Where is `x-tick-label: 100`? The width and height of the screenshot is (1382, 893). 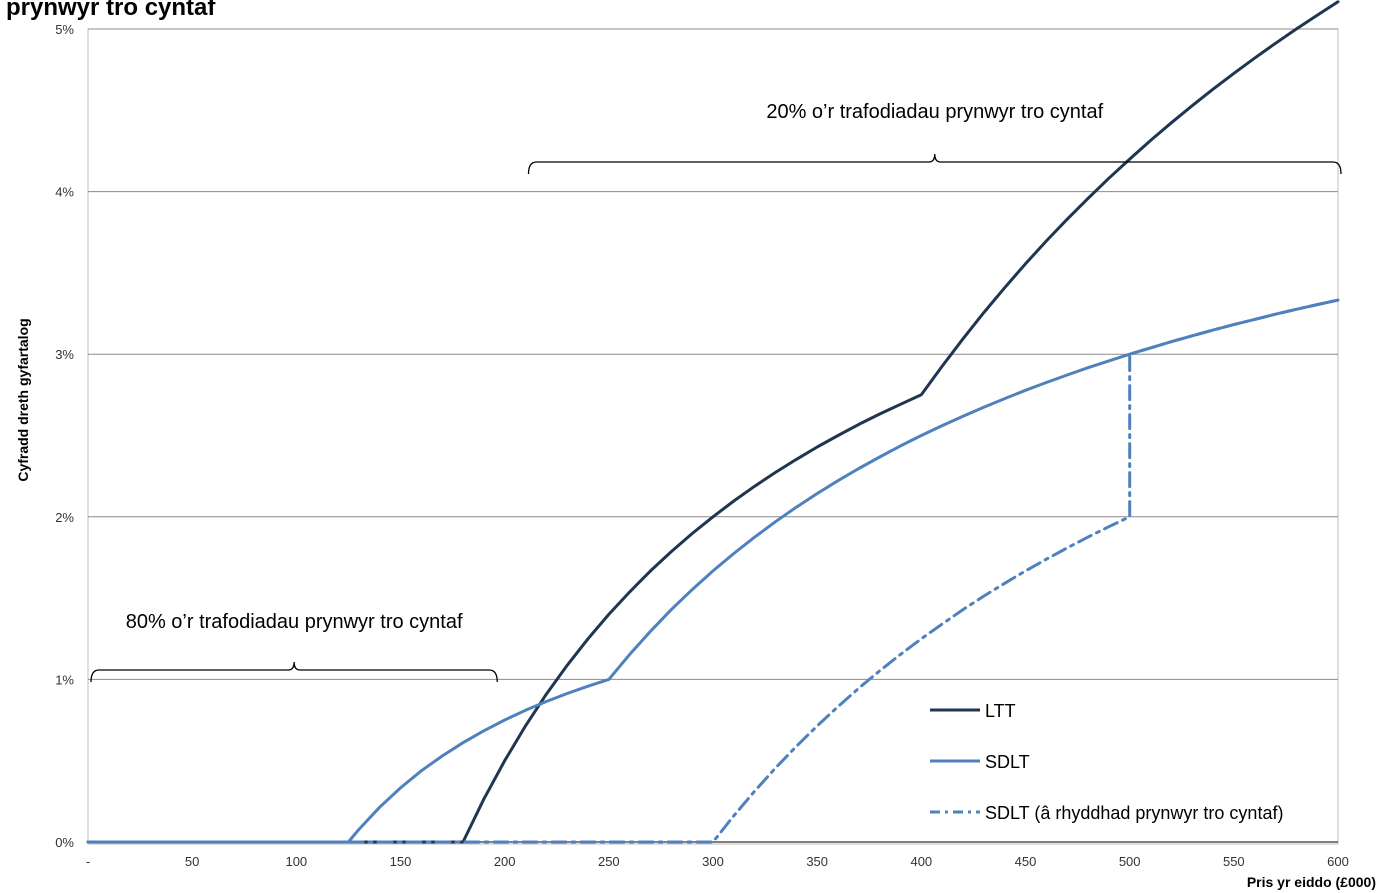 x-tick-label: 100 is located at coordinates (296, 861).